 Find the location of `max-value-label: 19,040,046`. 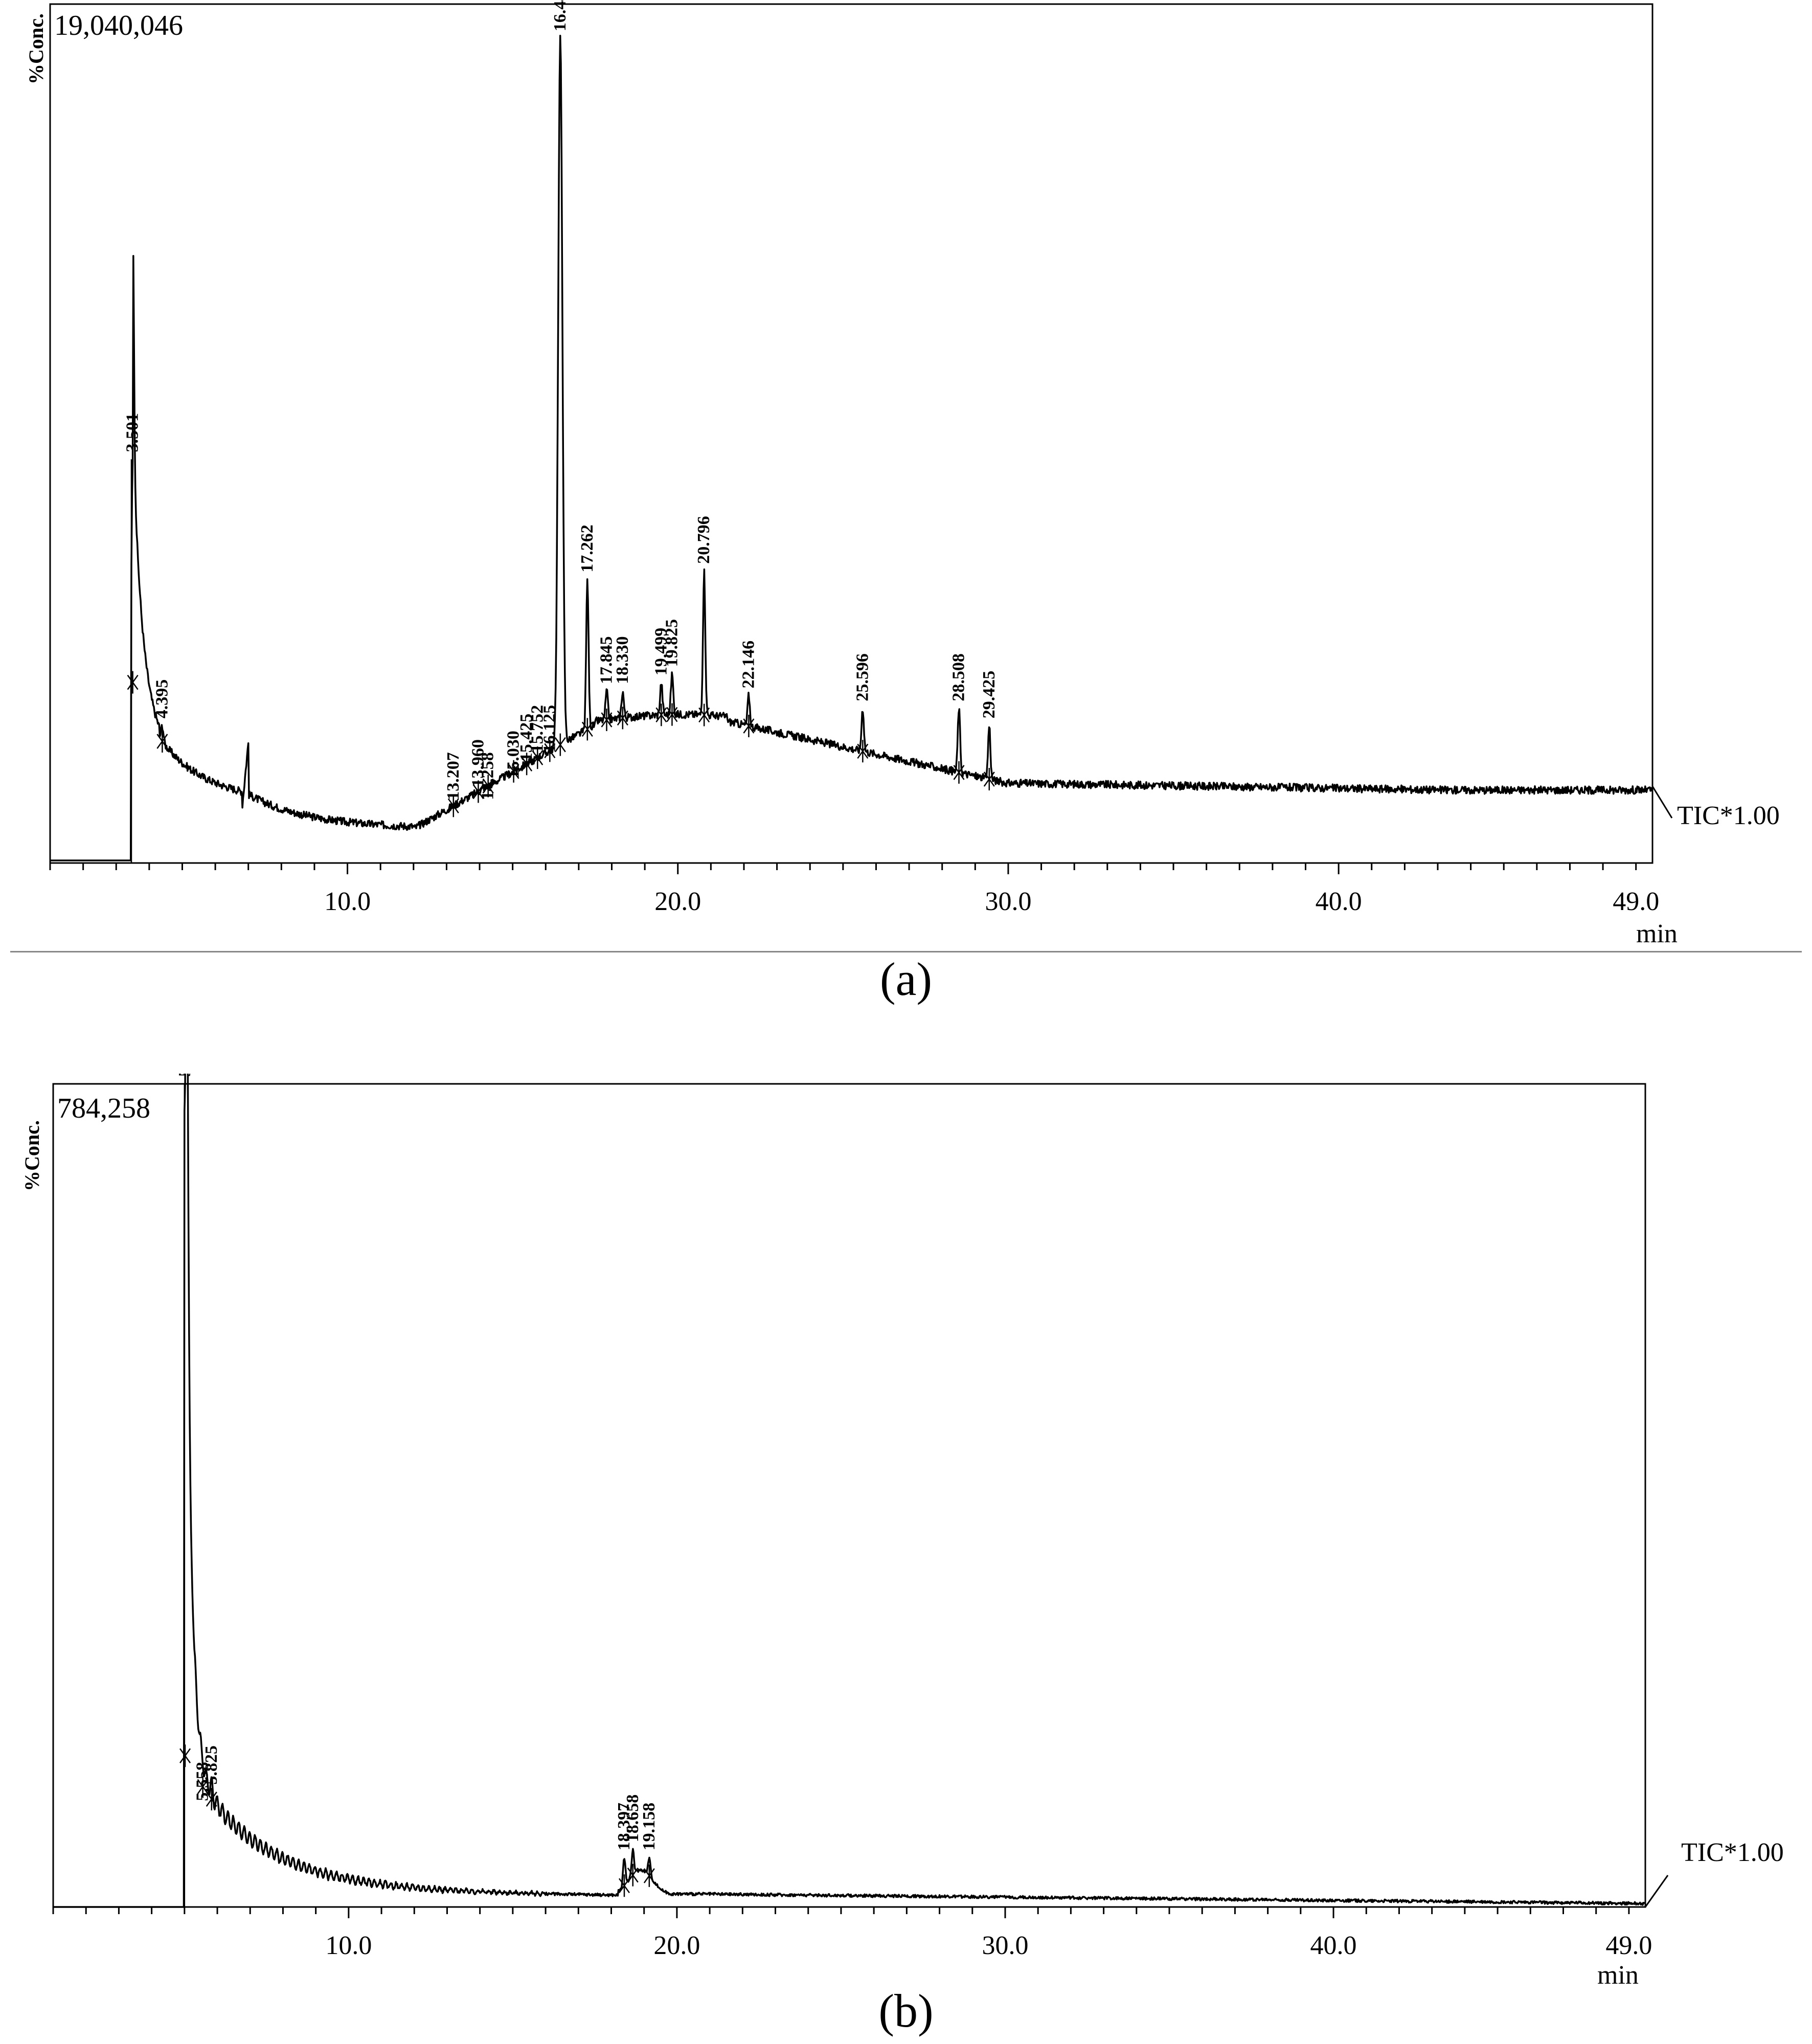

max-value-label: 19,040,046 is located at coordinates (119, 25).